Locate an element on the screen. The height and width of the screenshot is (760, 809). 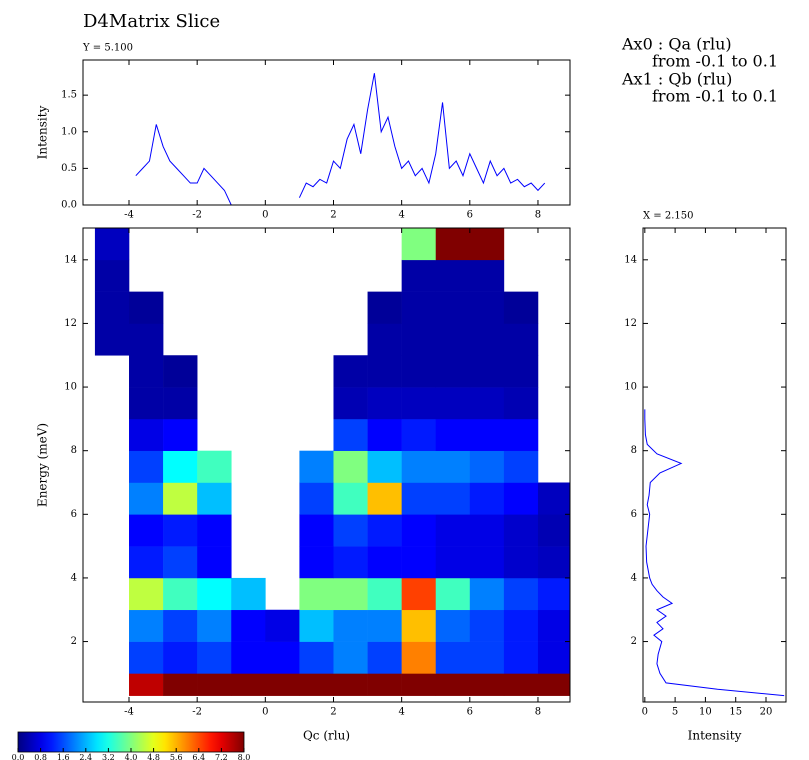
colorbar-tick-label: 3.2 is located at coordinates (108, 756).